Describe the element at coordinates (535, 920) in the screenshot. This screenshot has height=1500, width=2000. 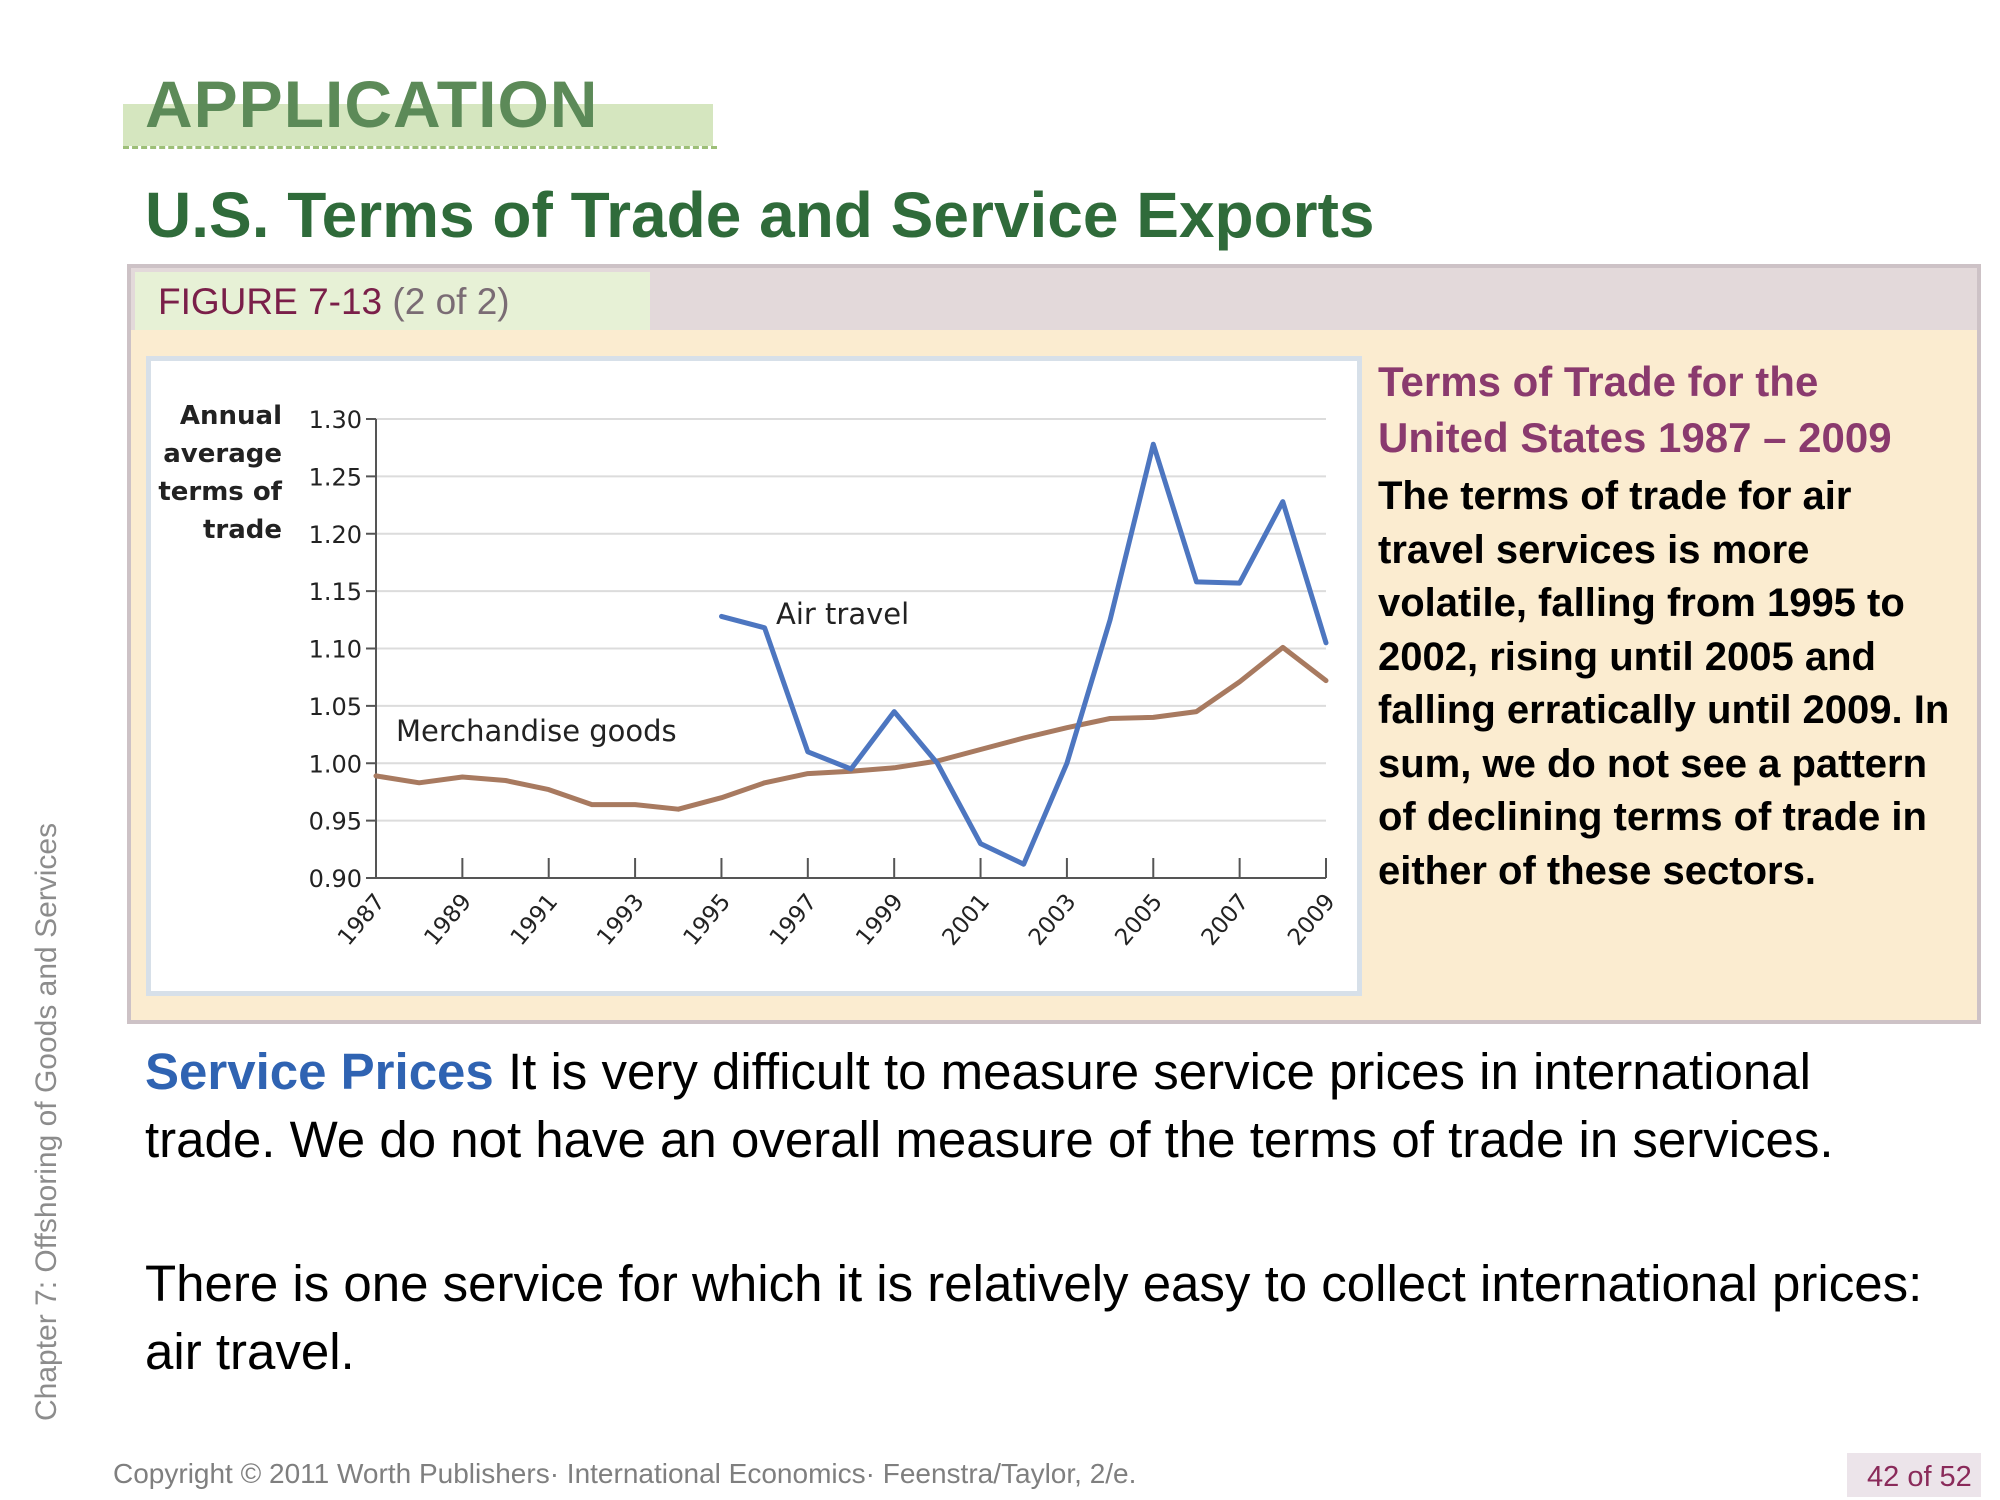
I see `x-tick-label: 1991` at that location.